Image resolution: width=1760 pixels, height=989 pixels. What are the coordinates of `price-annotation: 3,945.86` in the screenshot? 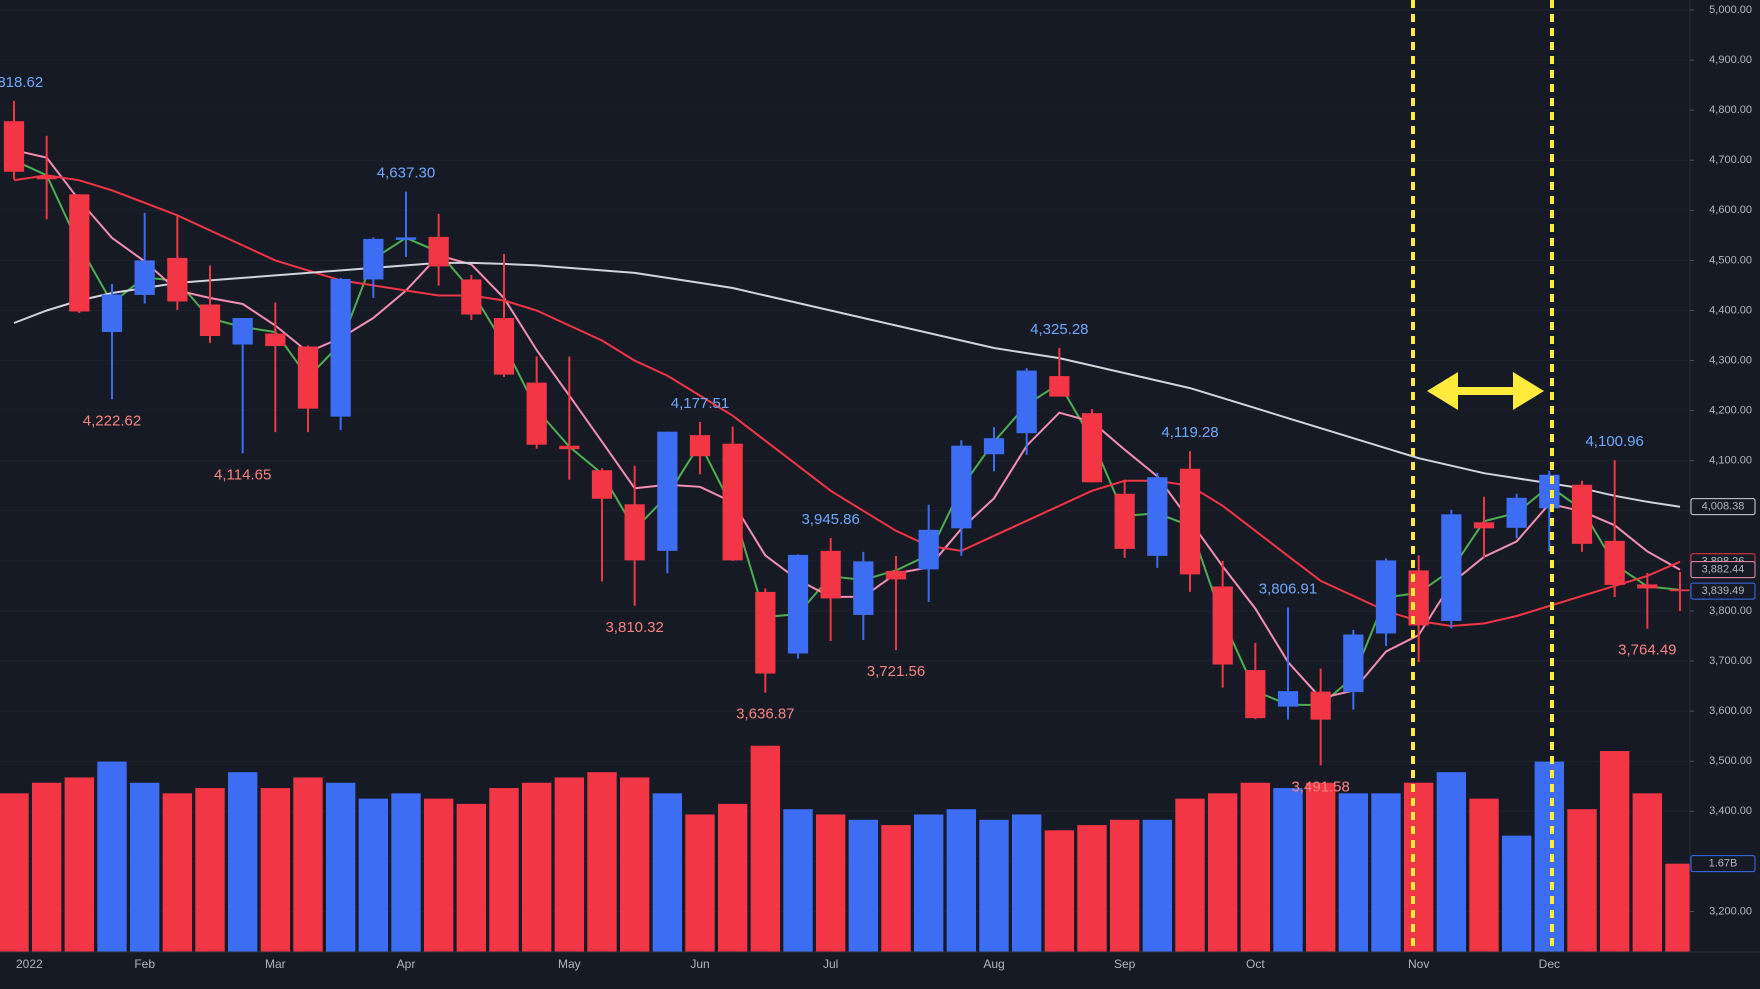 It's located at (830, 519).